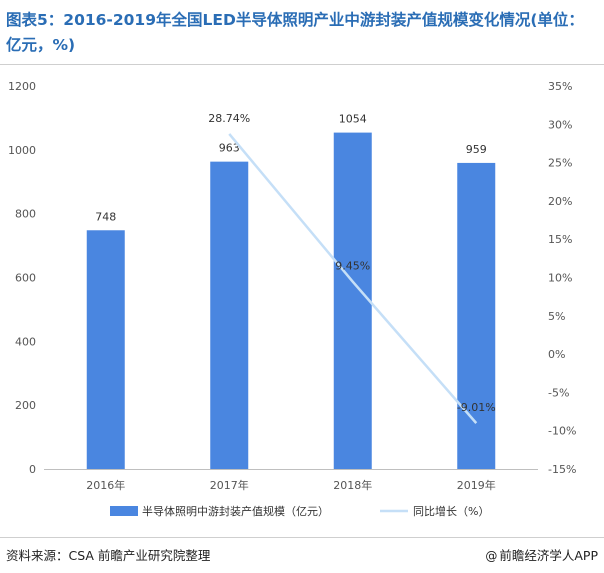  I want to click on right-tick-label: -5%, so click(558, 392).